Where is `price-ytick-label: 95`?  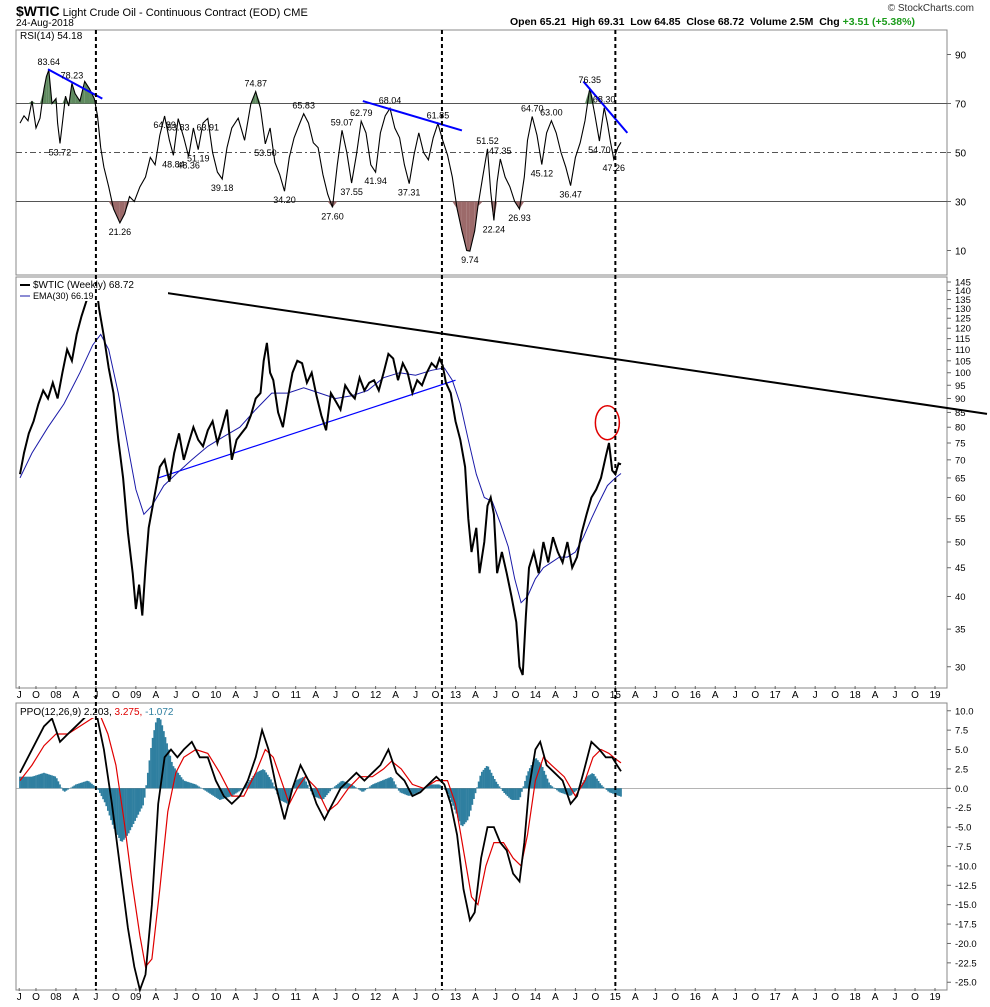 price-ytick-label: 95 is located at coordinates (960, 386).